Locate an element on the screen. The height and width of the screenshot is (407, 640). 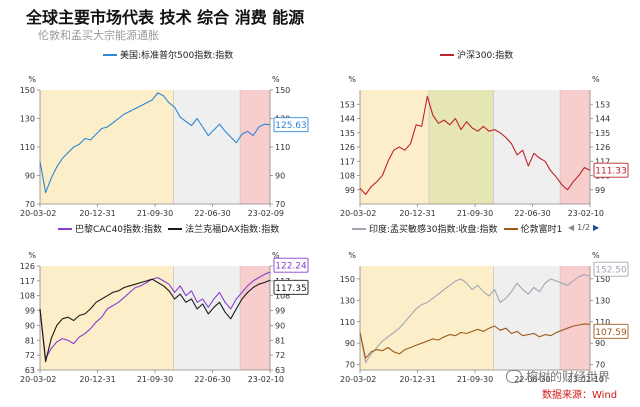
x-tick-label: 23-02-10 is located at coordinates (266, 379).